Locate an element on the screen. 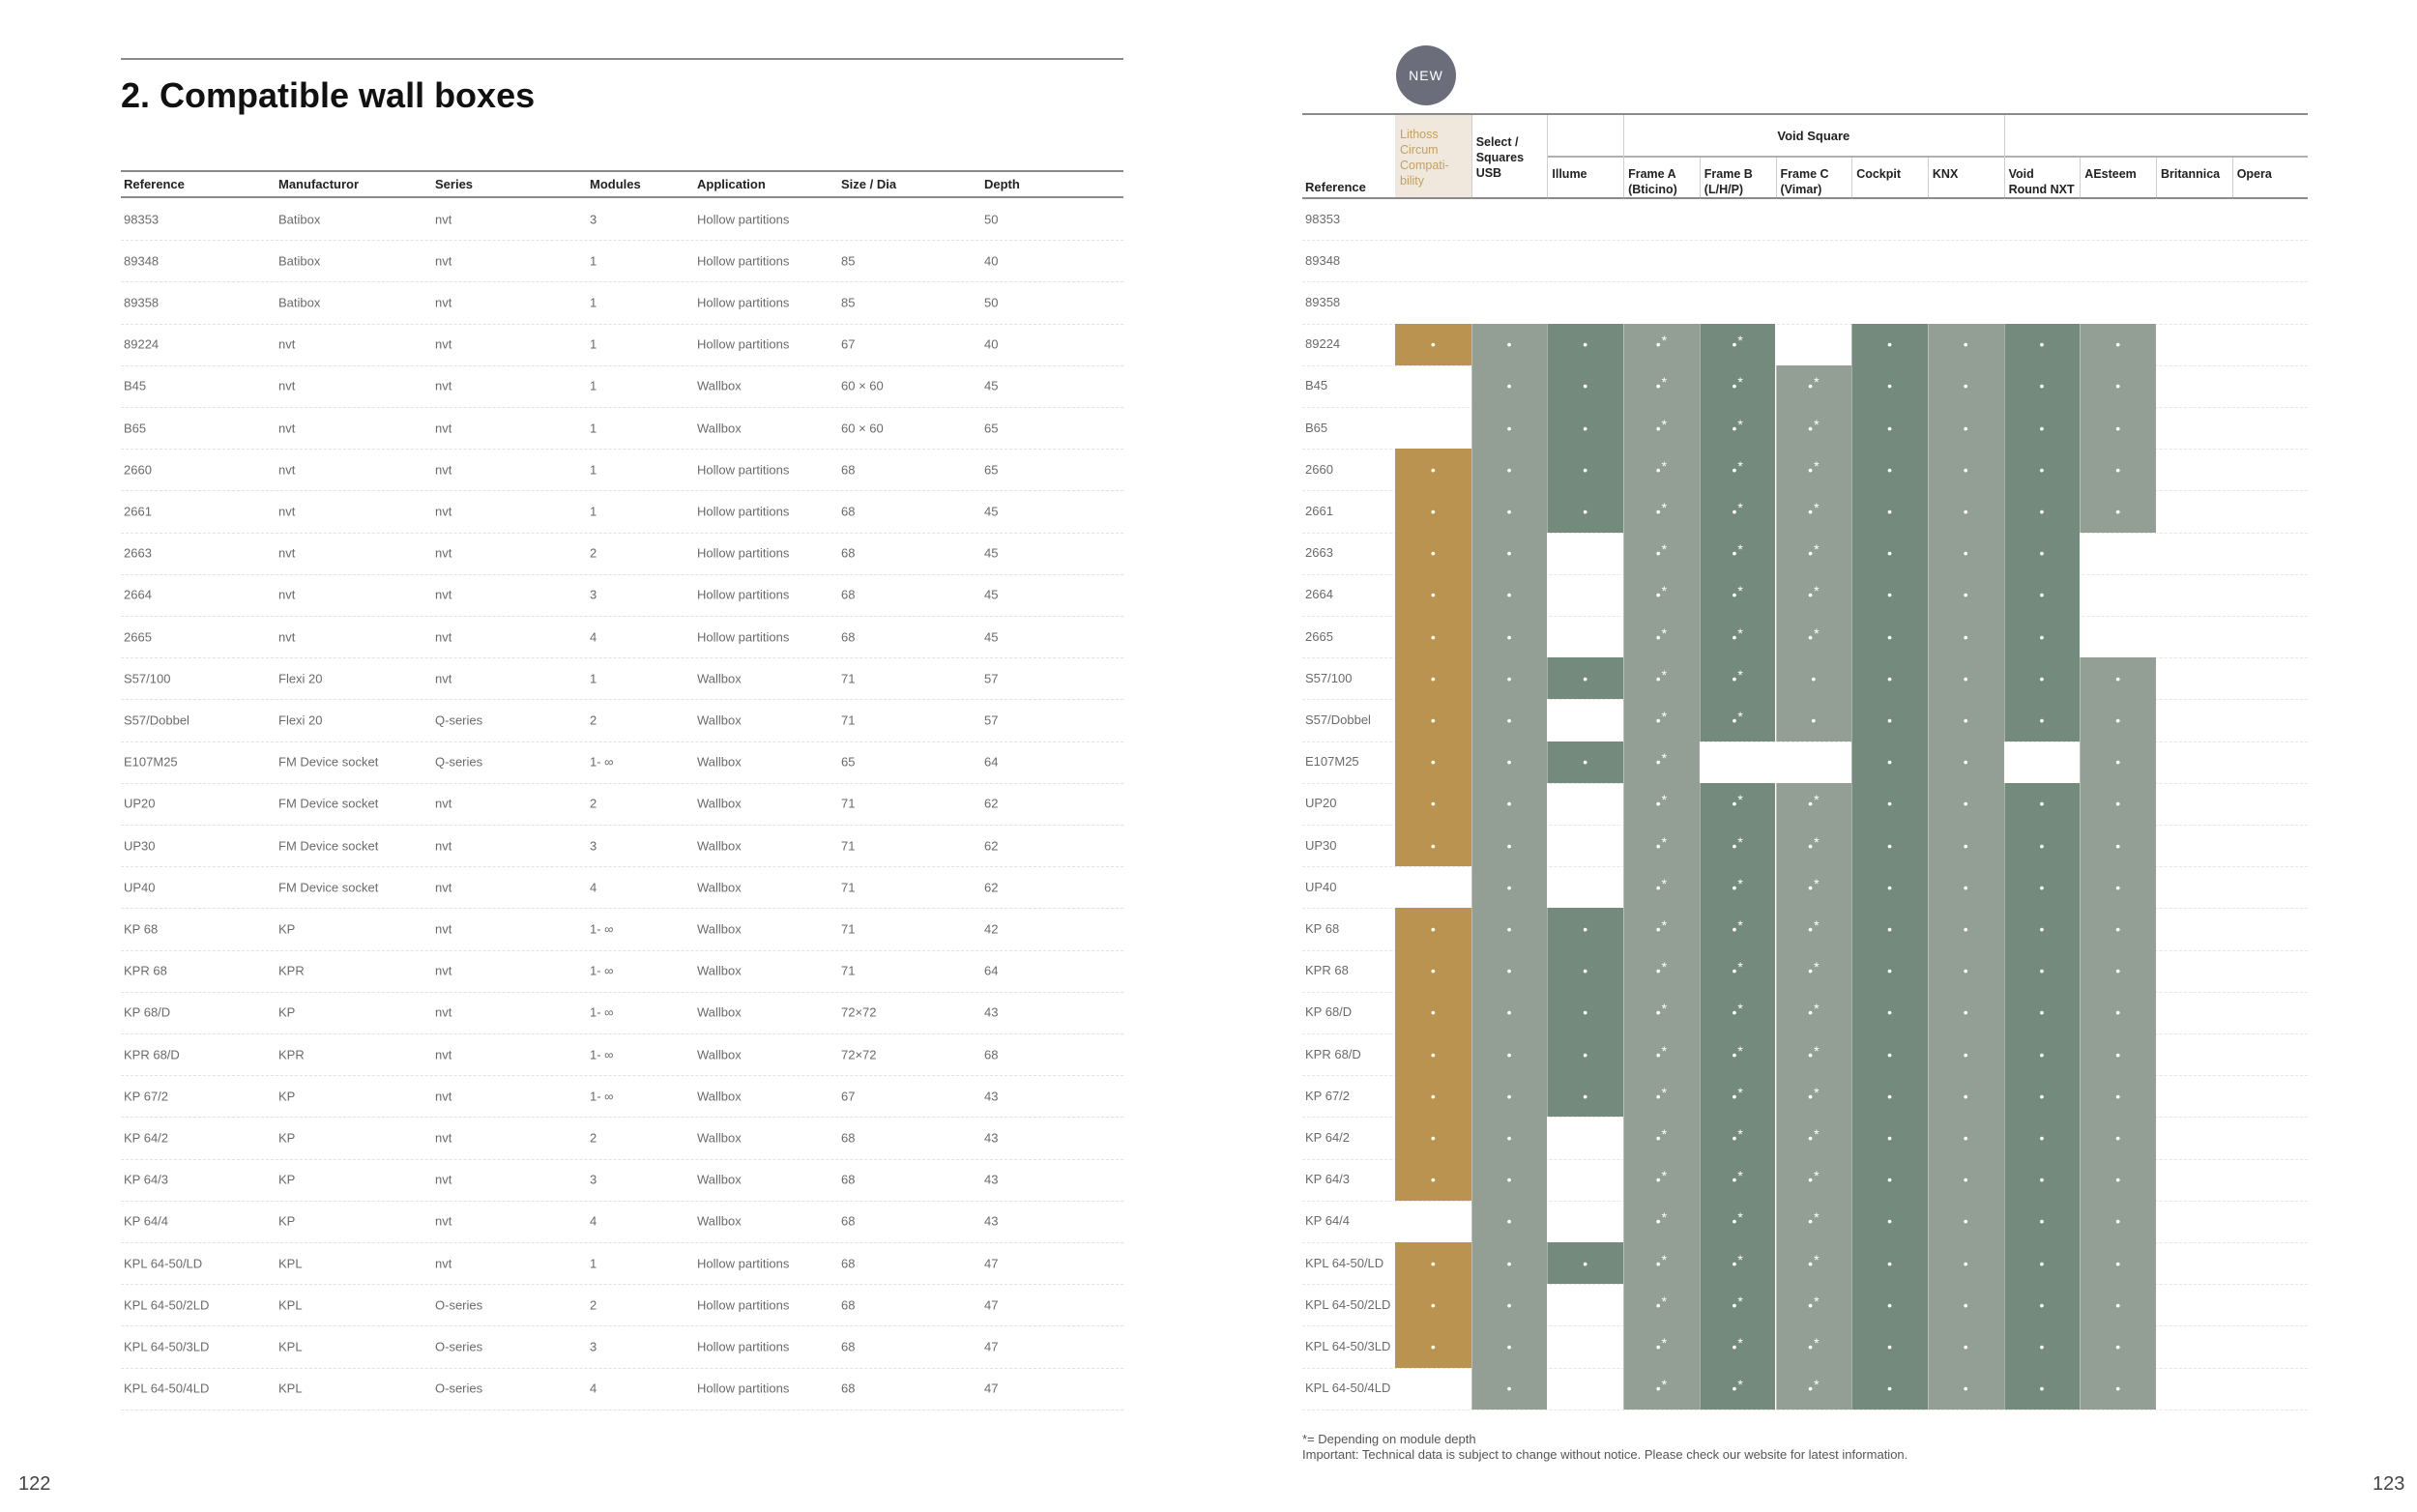  row-reference: KPR 68/D is located at coordinates (1333, 1053).